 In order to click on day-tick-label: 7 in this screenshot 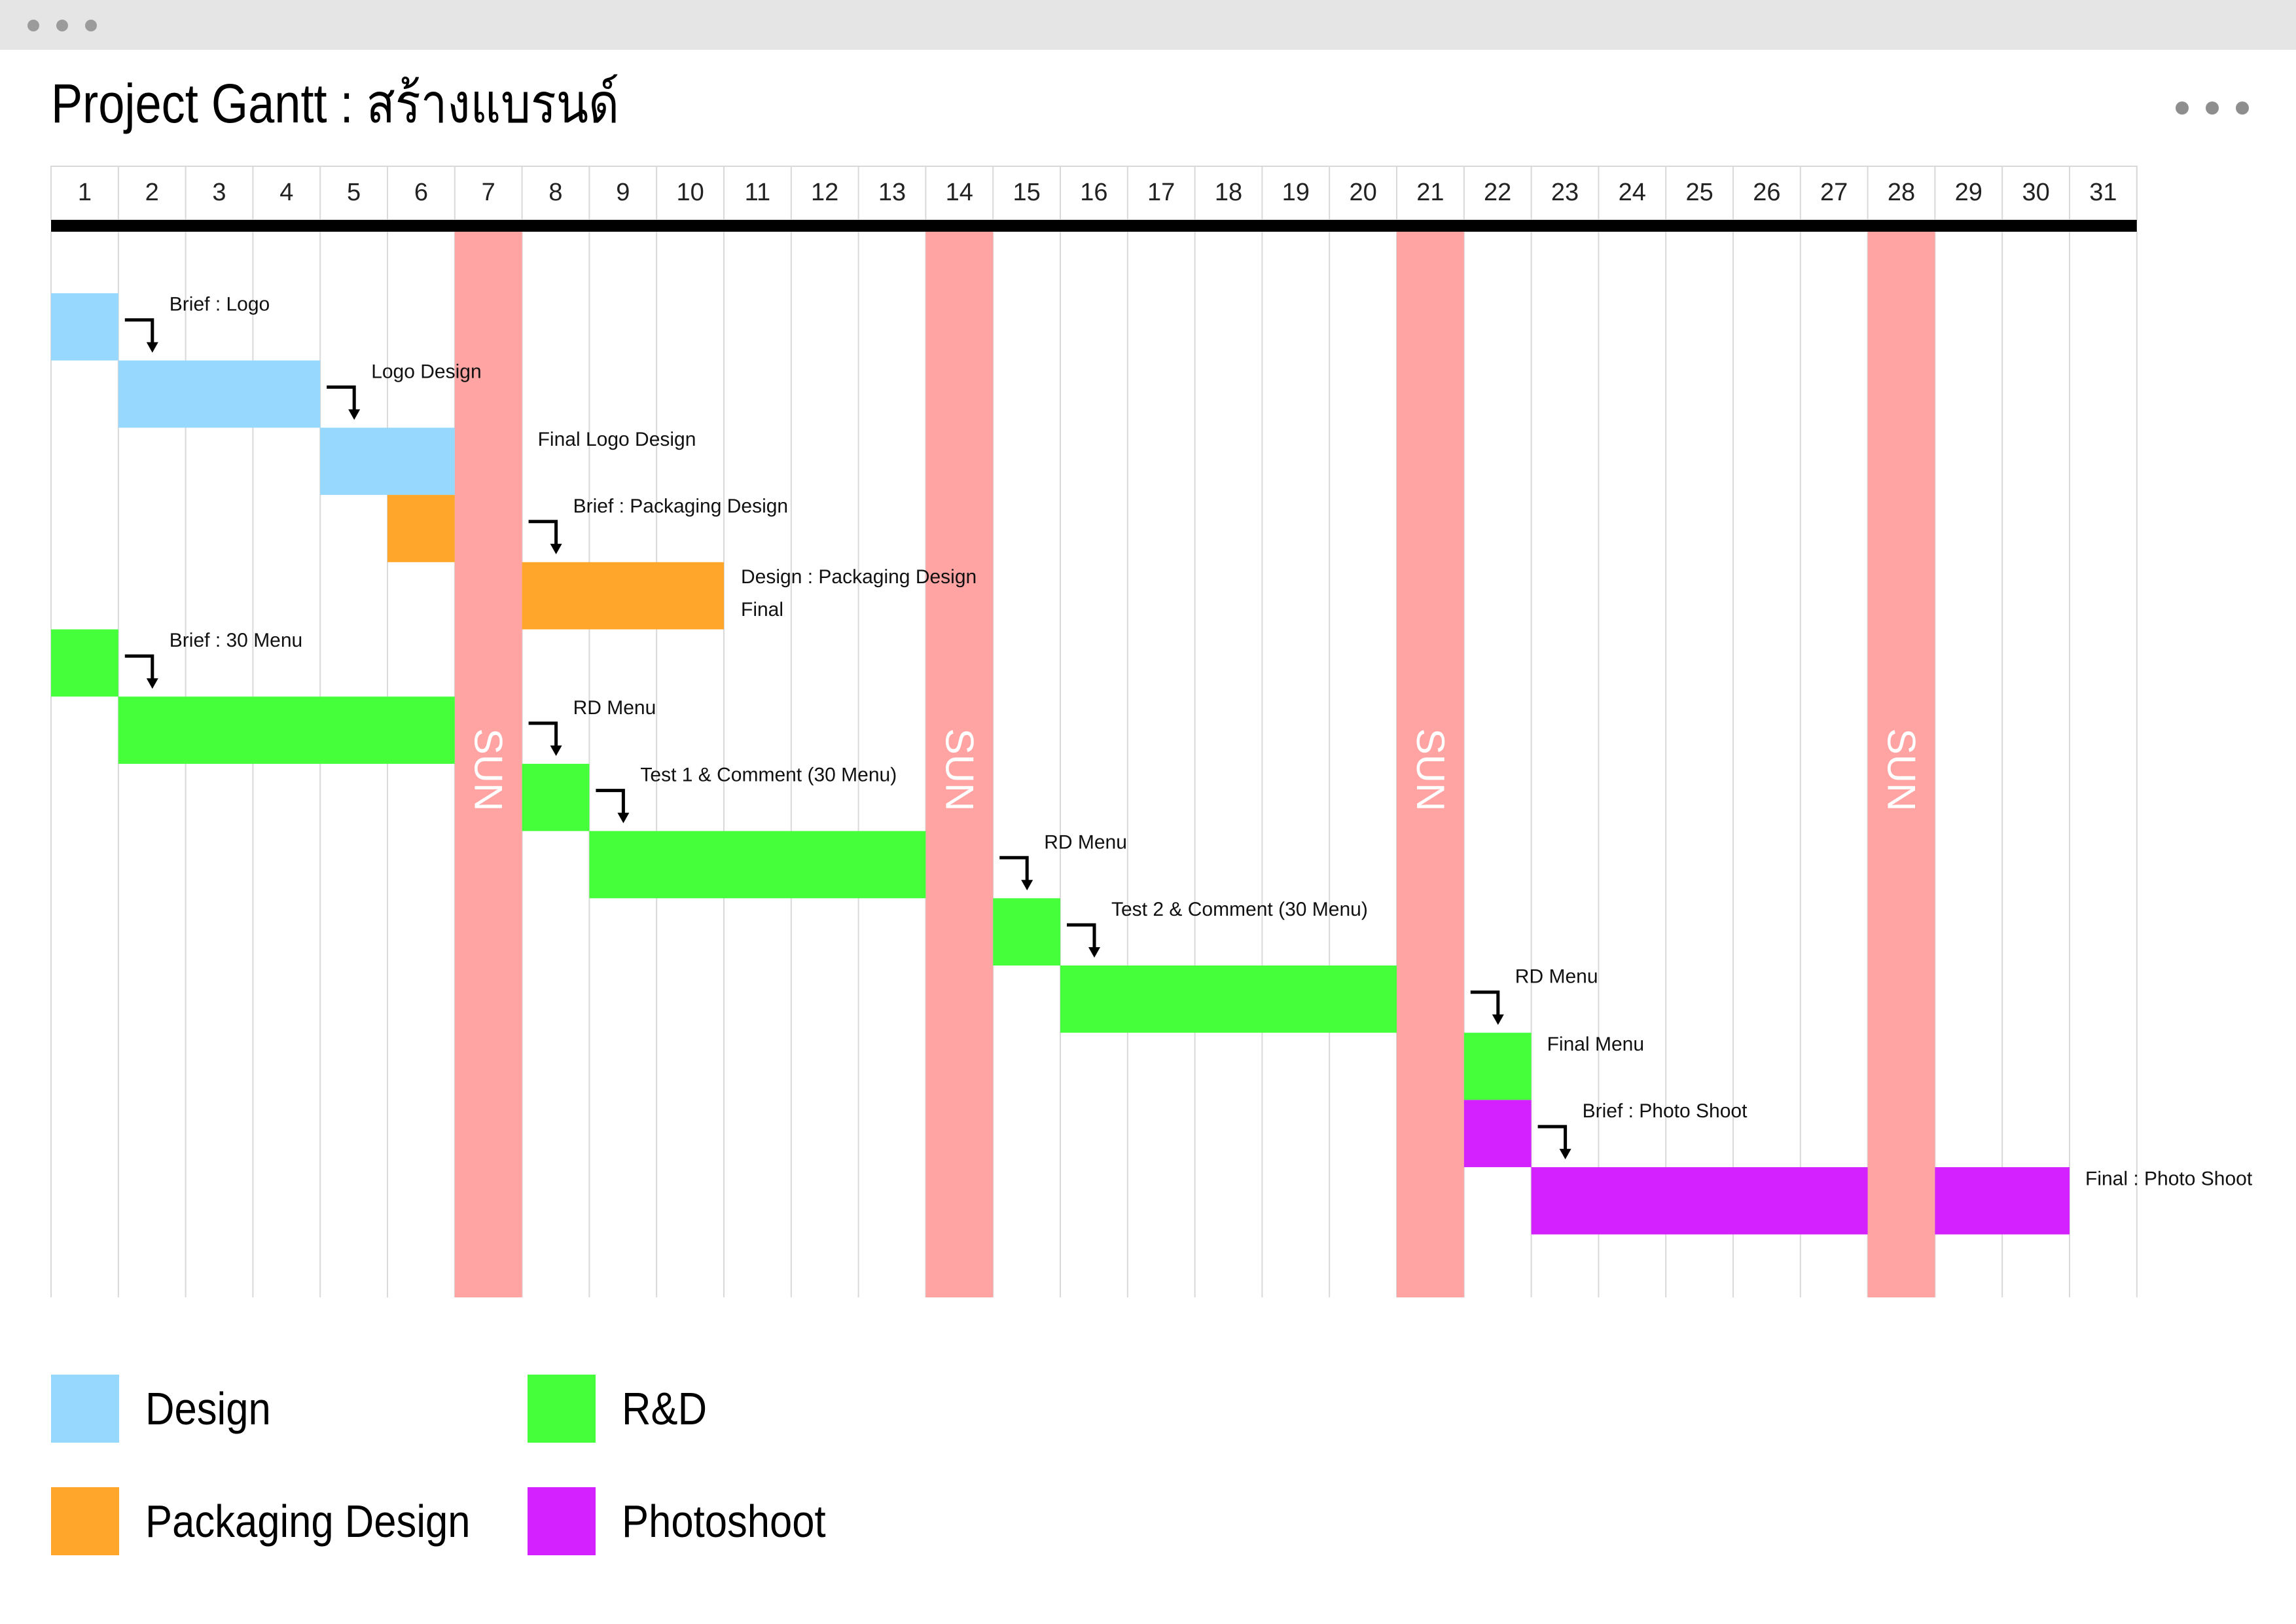, I will do `click(488, 192)`.